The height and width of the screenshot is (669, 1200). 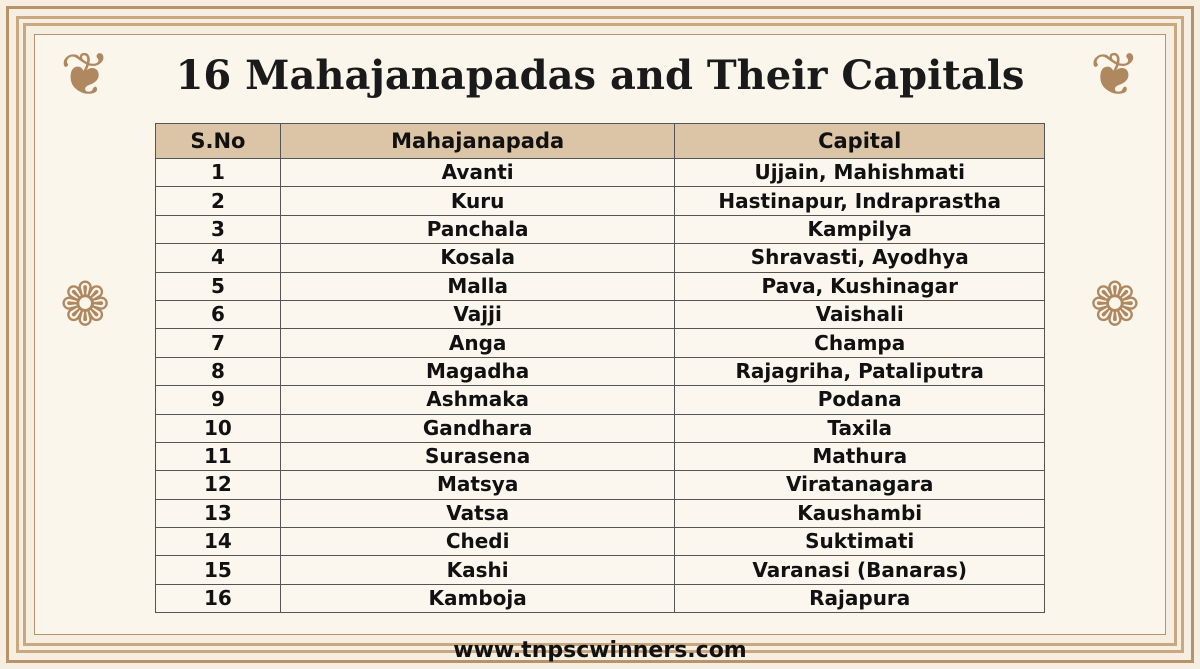 I want to click on table-cell: Pava, Kushinagar, so click(x=859, y=286).